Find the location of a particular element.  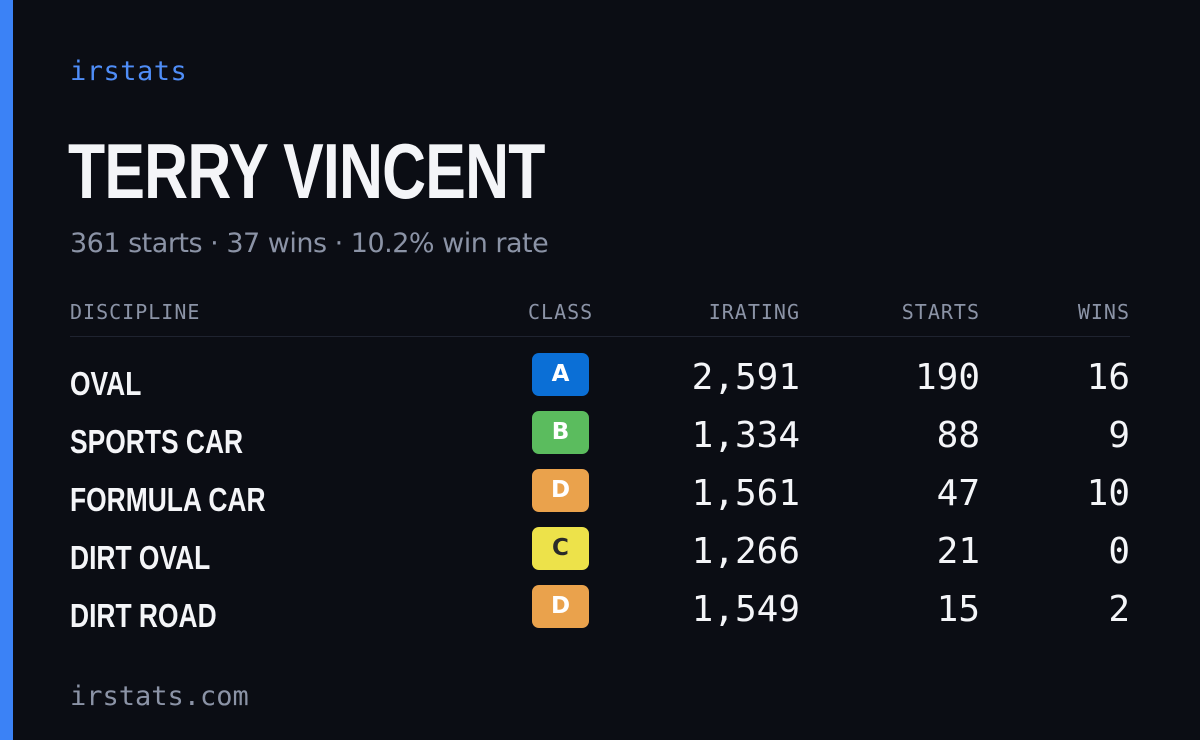

discipline-label: OVAL is located at coordinates (106, 383).